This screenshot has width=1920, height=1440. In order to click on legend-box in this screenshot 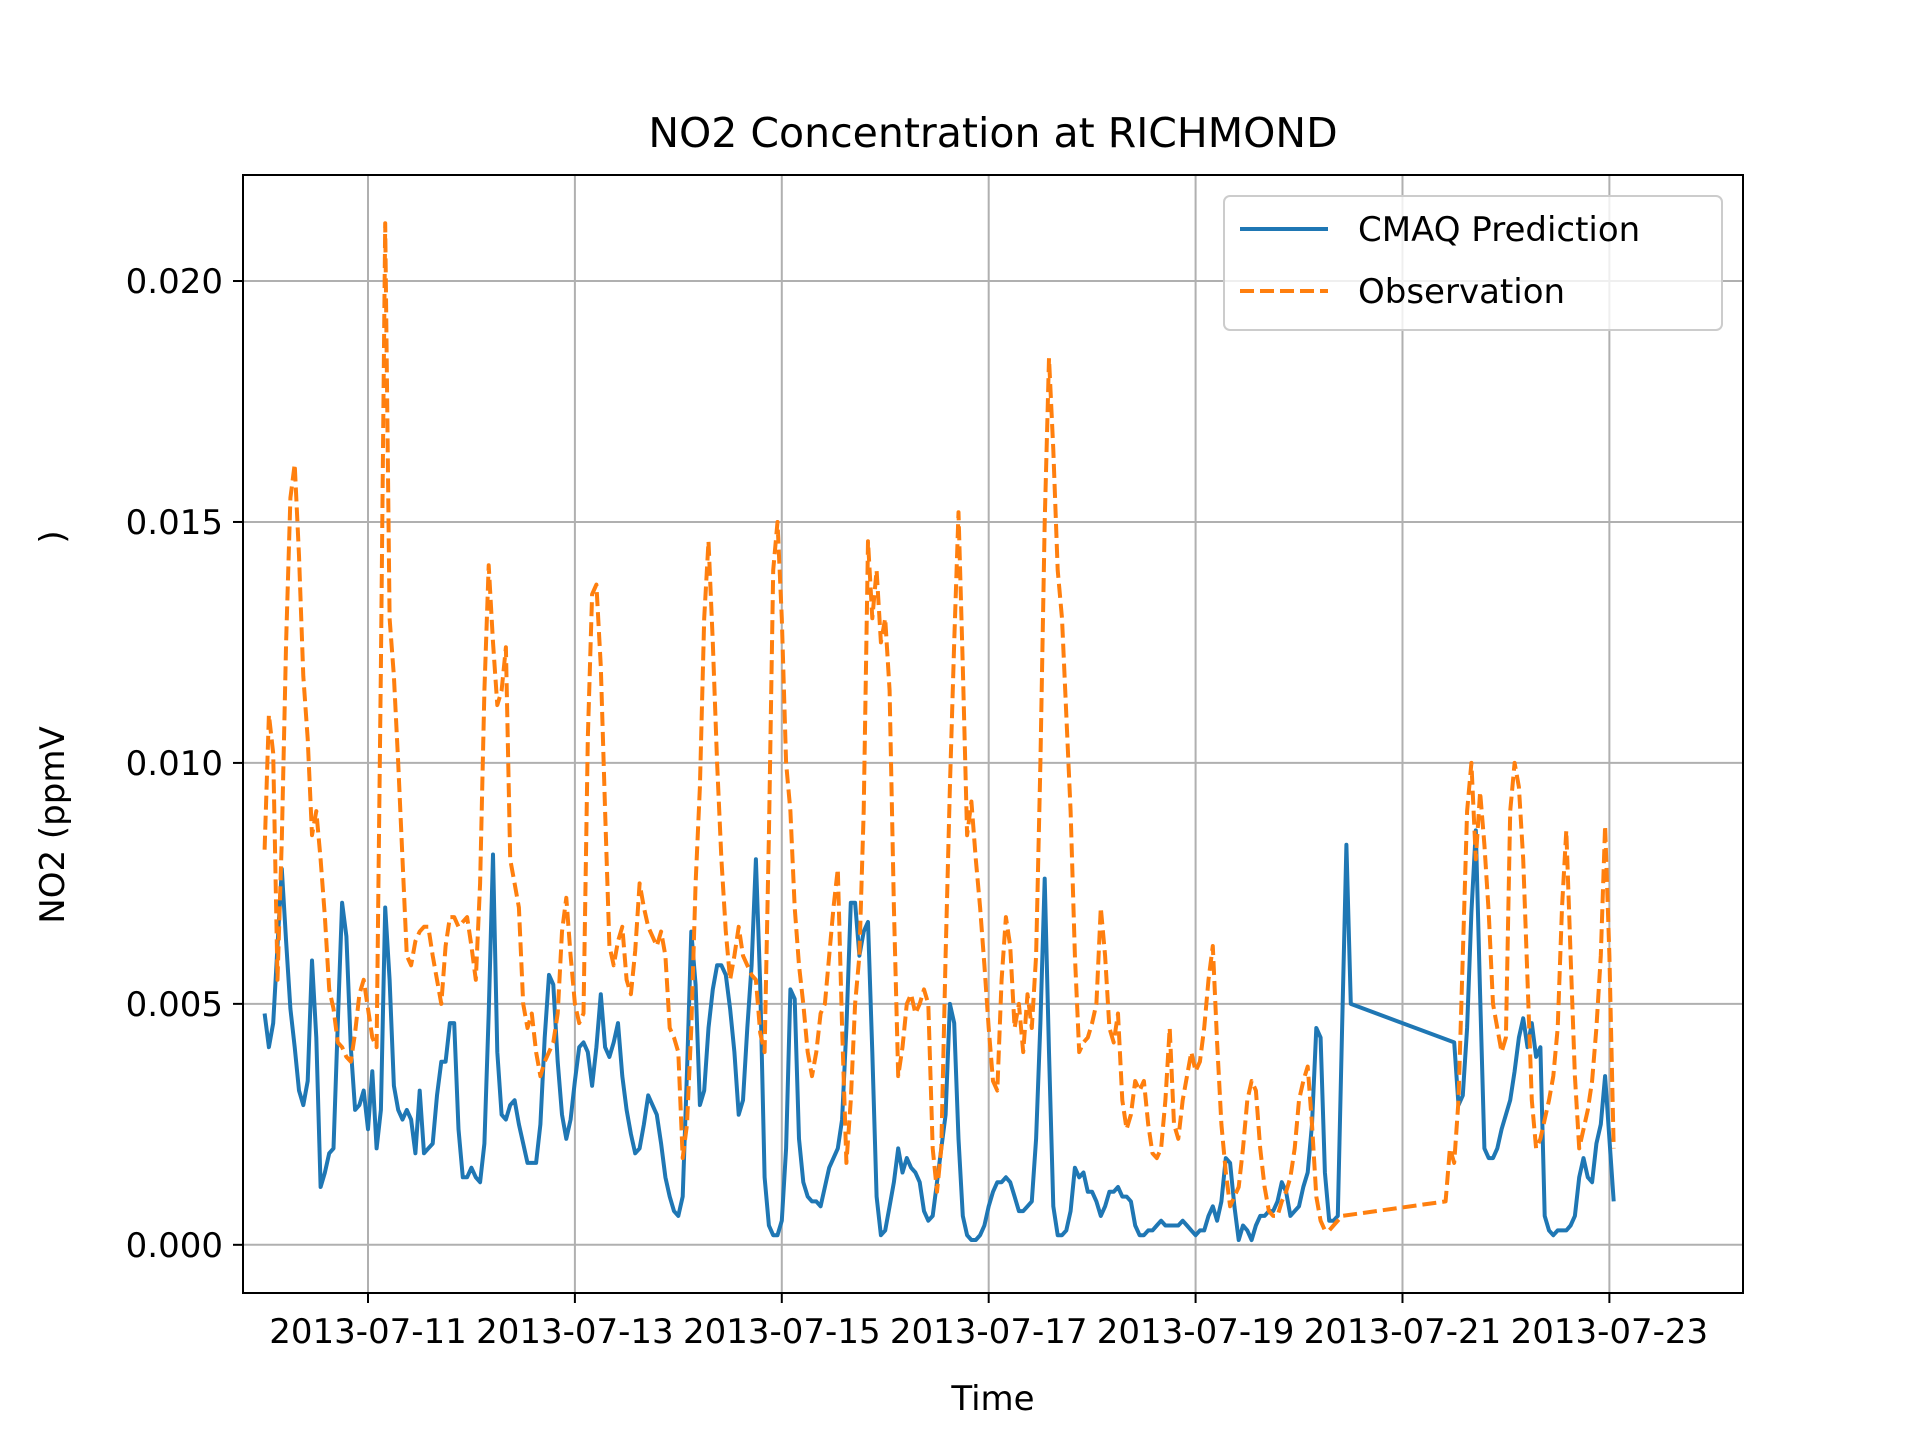, I will do `click(1473, 263)`.